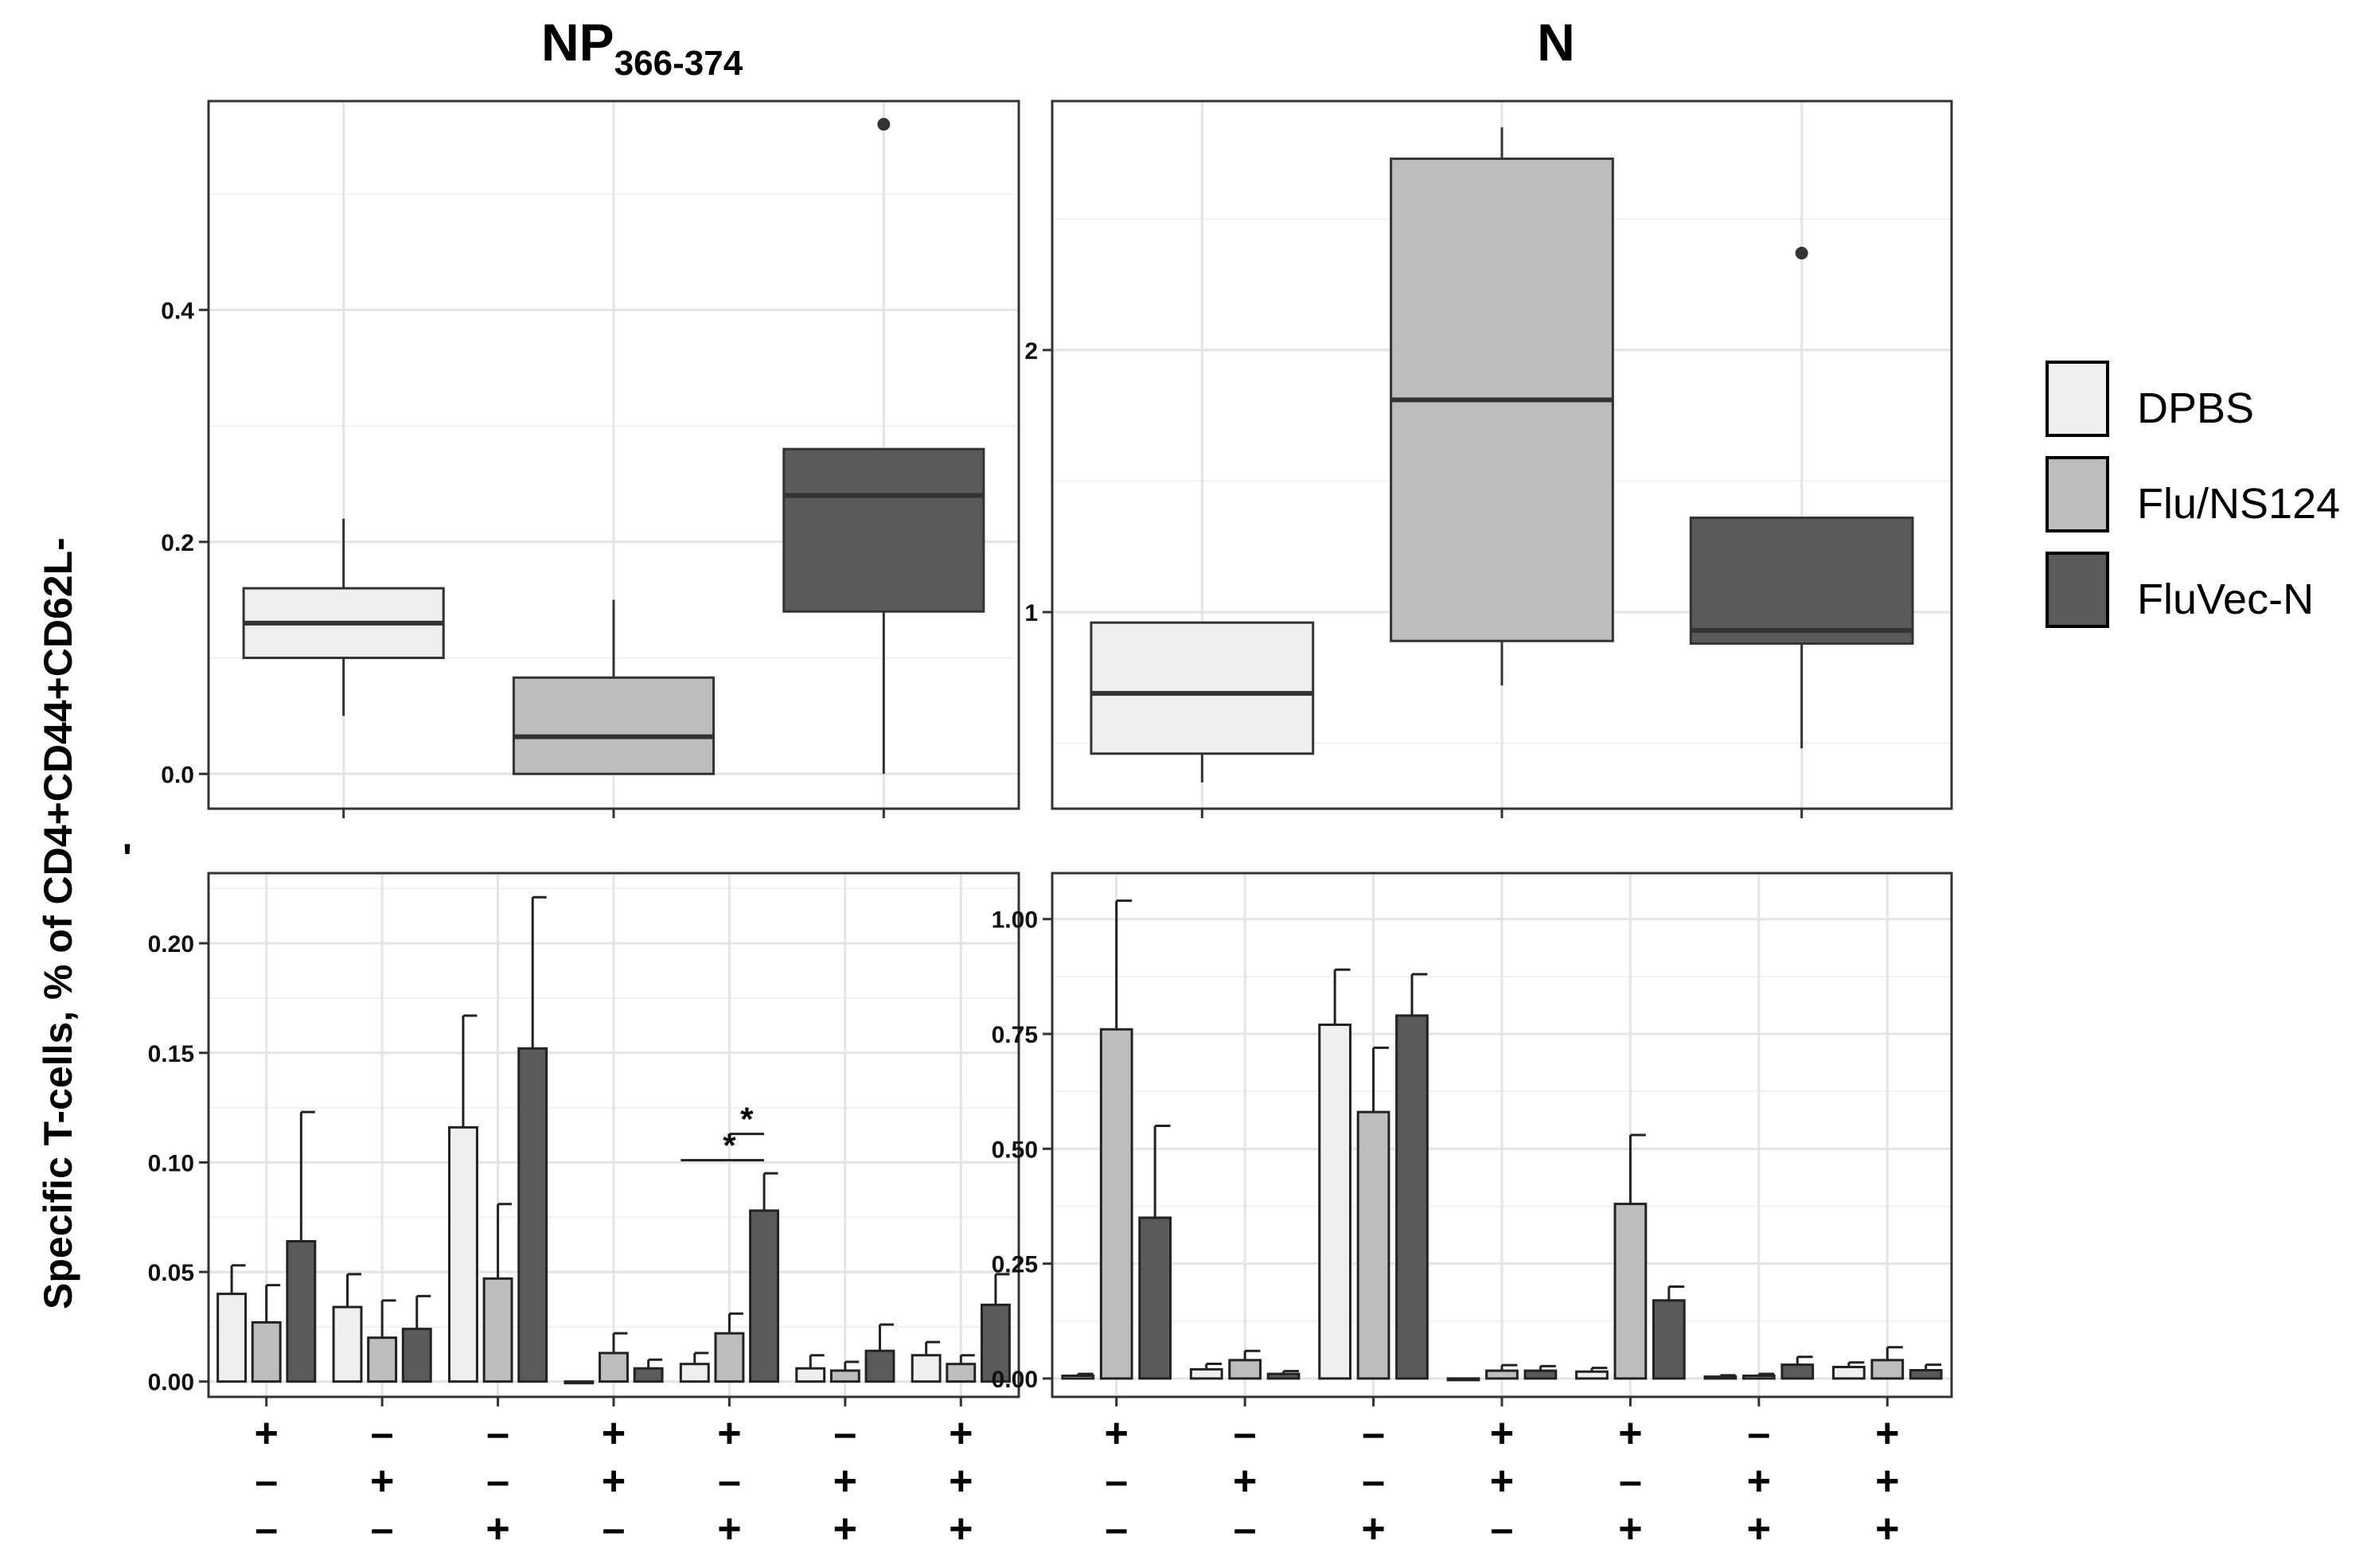 This screenshot has width=2379, height=1568. What do you see at coordinates (2225, 599) in the screenshot?
I see `legend-label-fluvec-n: FluVec-N` at bounding box center [2225, 599].